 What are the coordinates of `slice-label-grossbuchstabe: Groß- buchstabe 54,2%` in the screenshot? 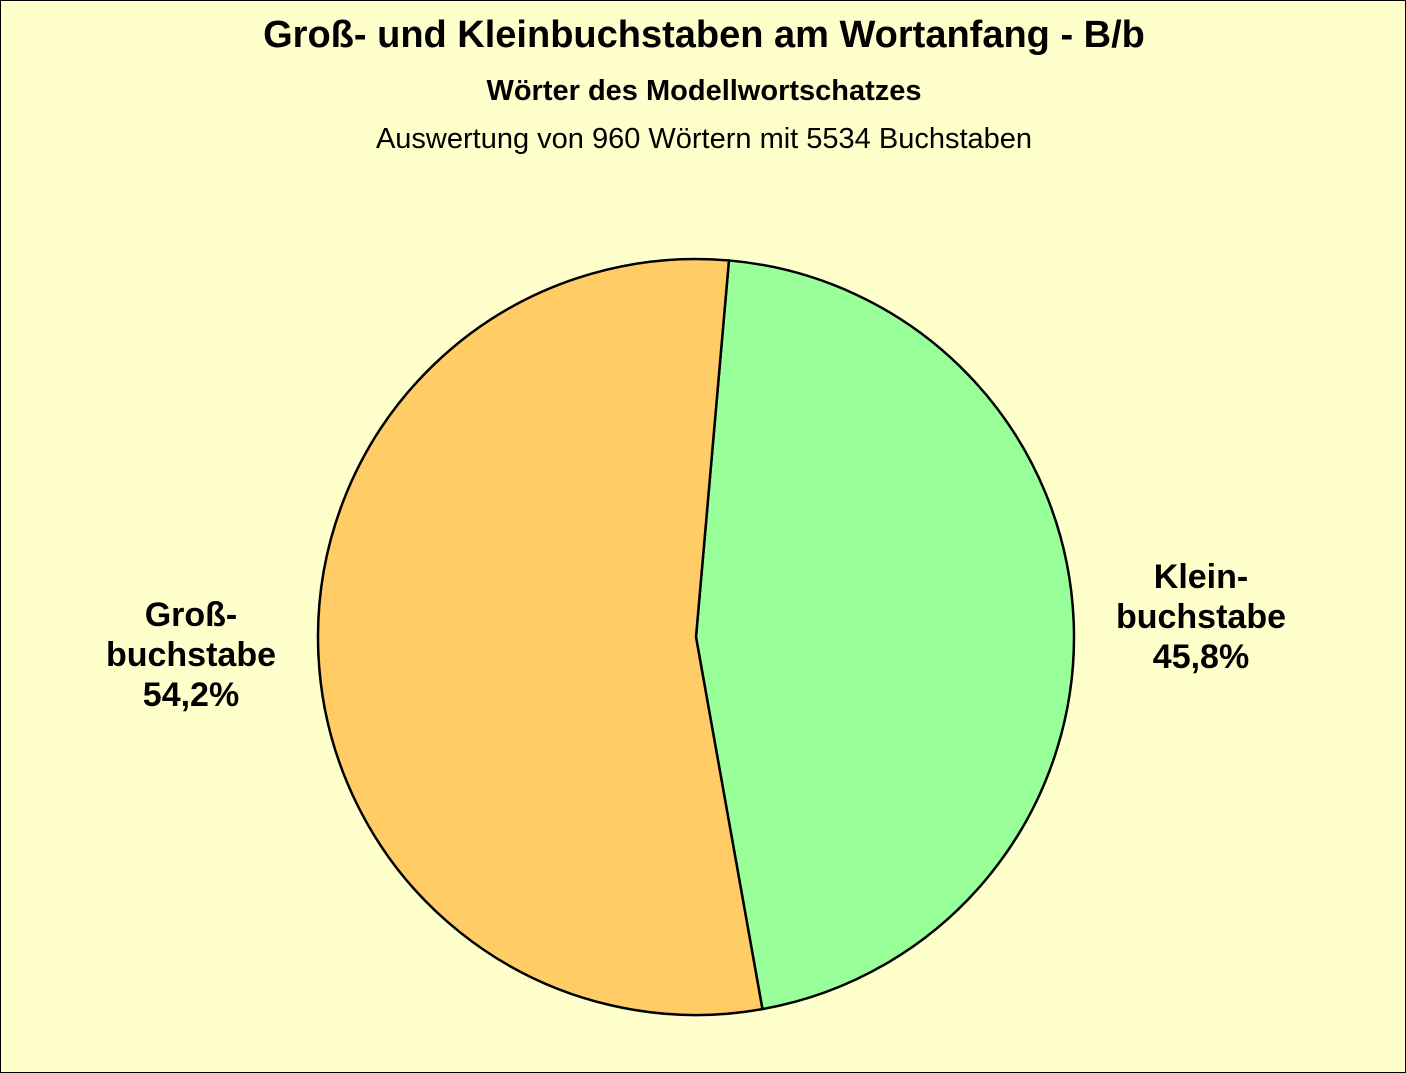 It's located at (191, 655).